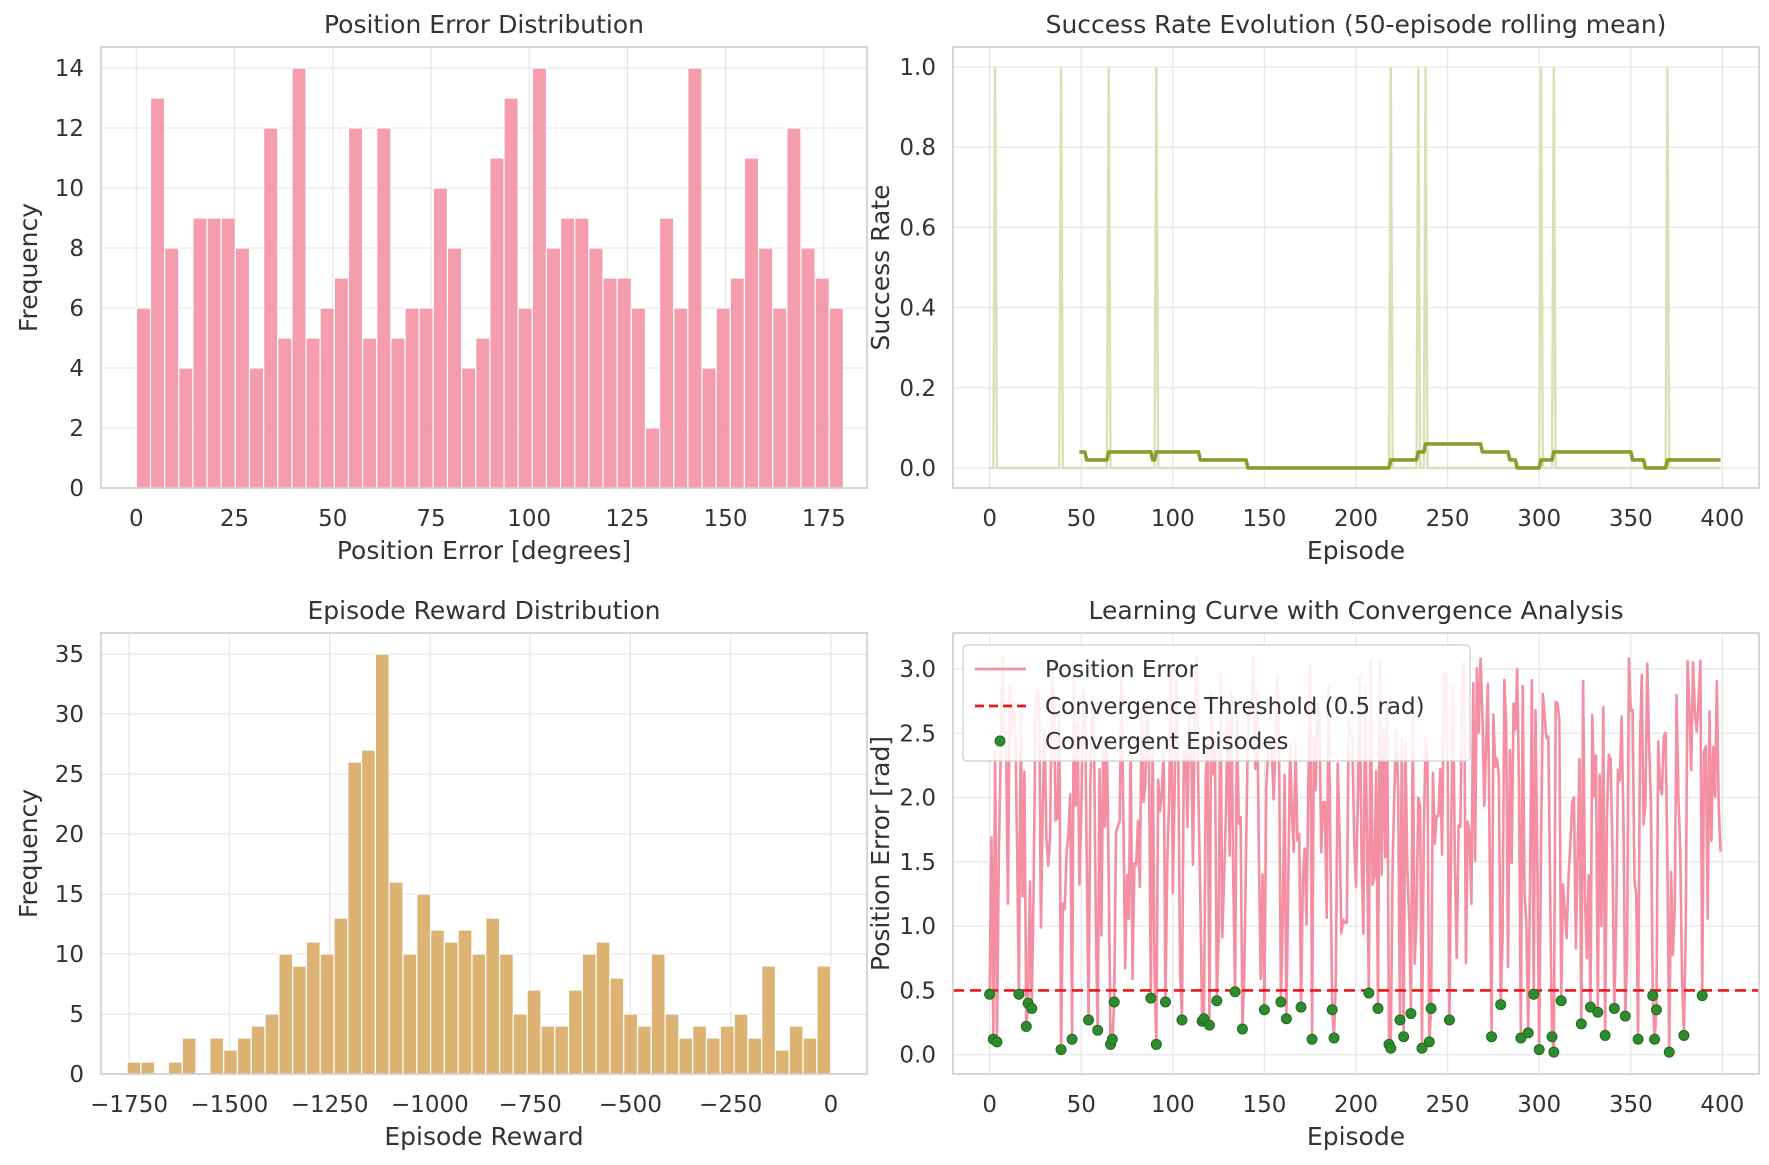 The width and height of the screenshot is (1769, 1165). I want to click on y-tick-label: 30, so click(69, 715).